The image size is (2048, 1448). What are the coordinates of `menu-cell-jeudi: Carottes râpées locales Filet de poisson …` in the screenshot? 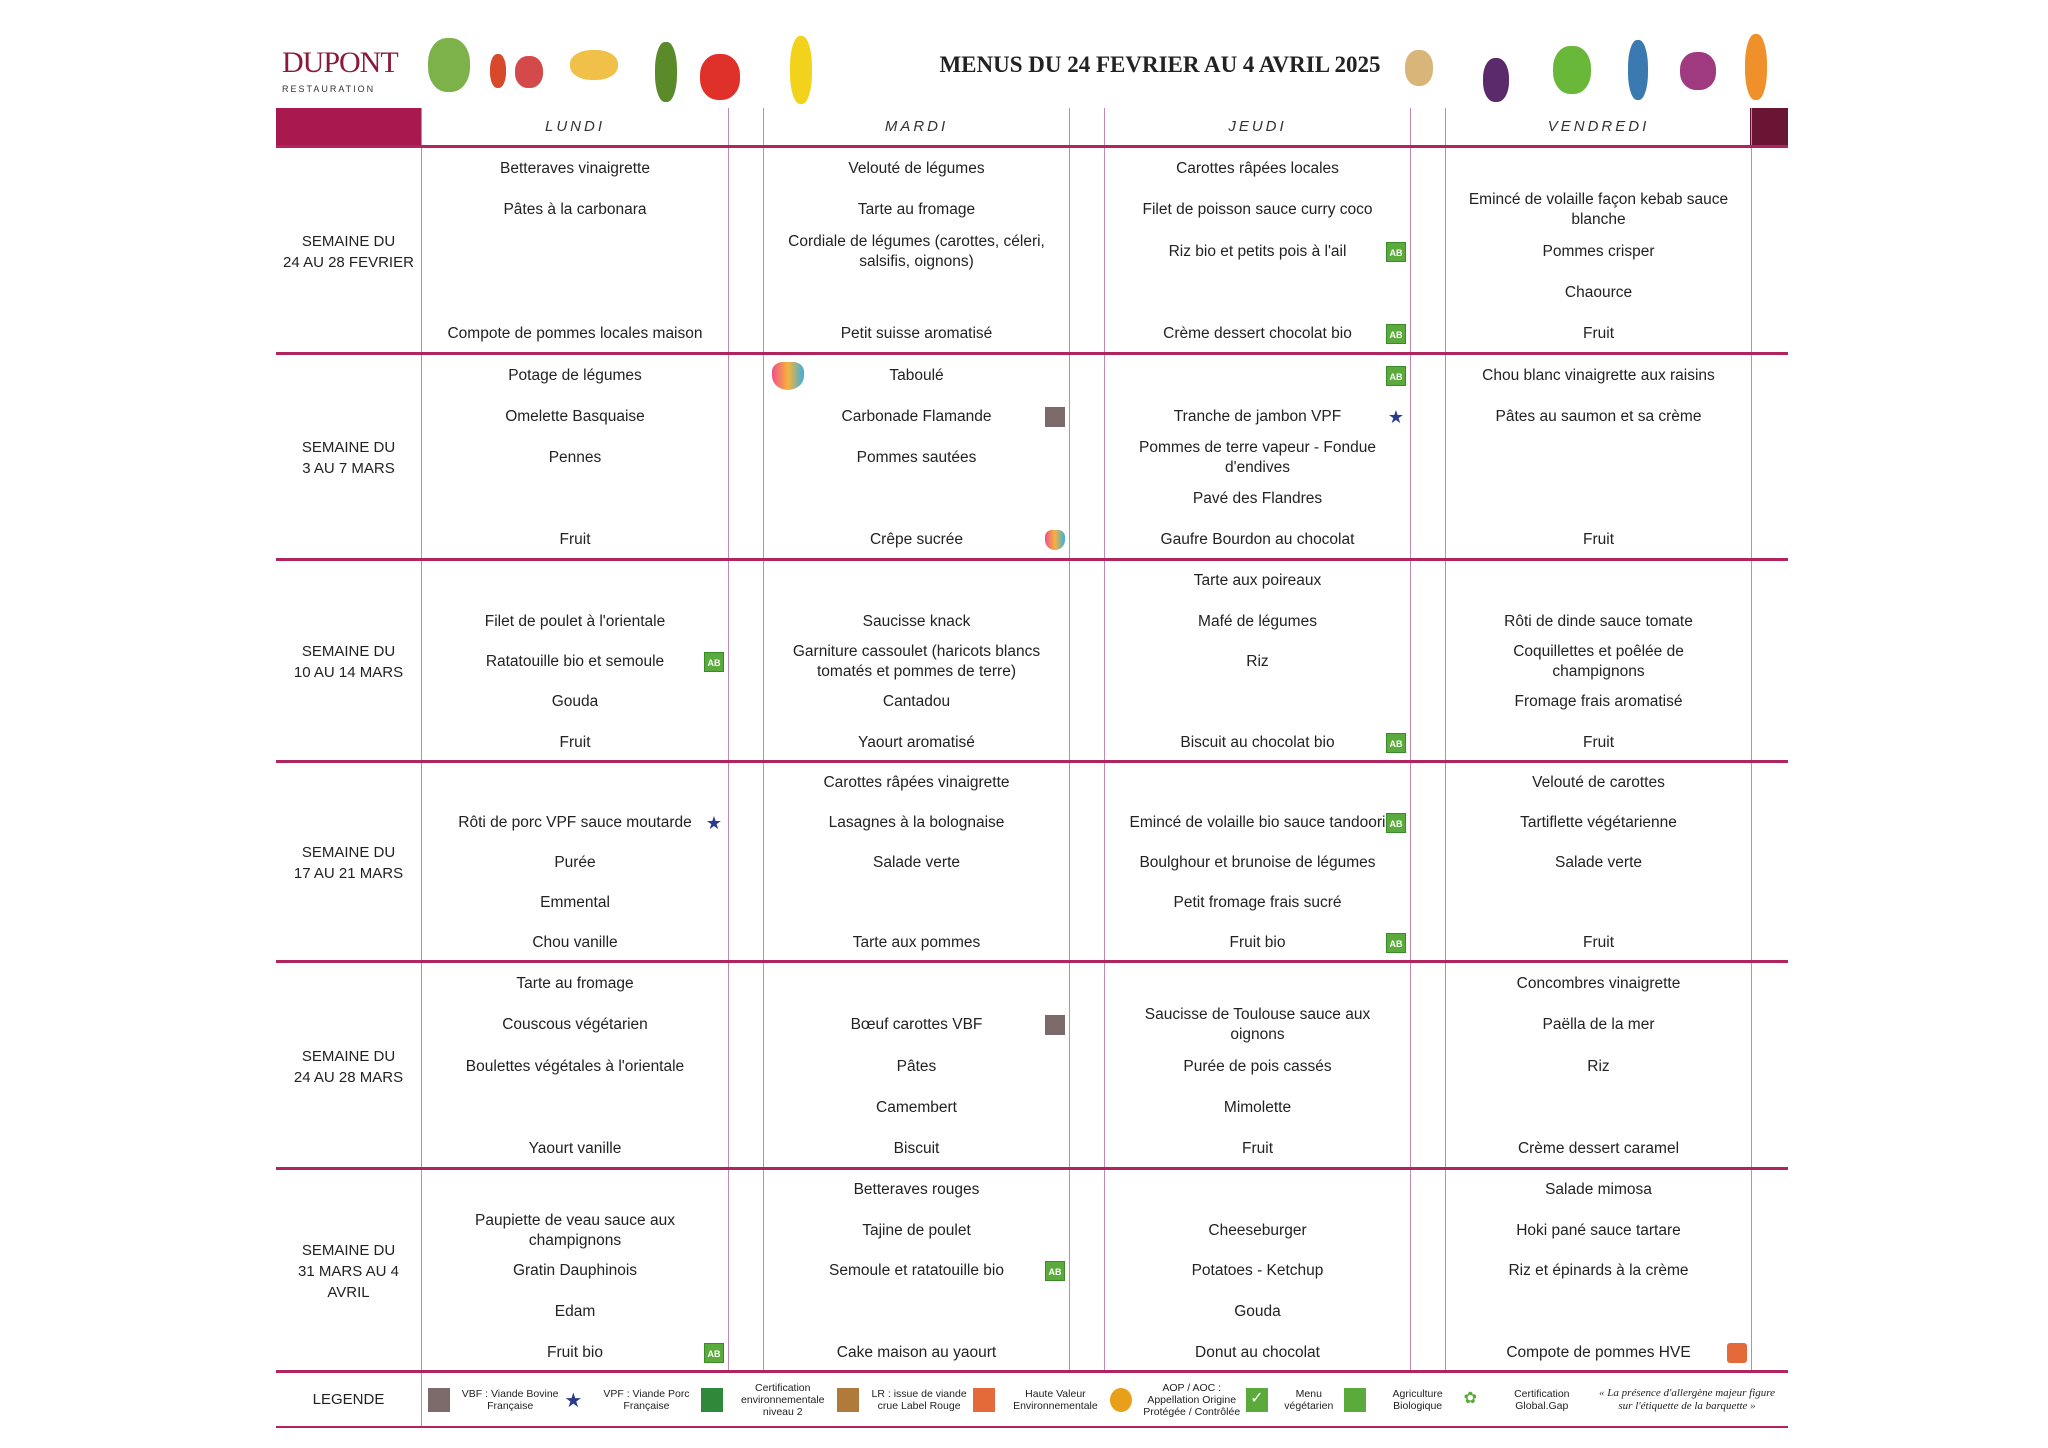 It's located at (1257, 251).